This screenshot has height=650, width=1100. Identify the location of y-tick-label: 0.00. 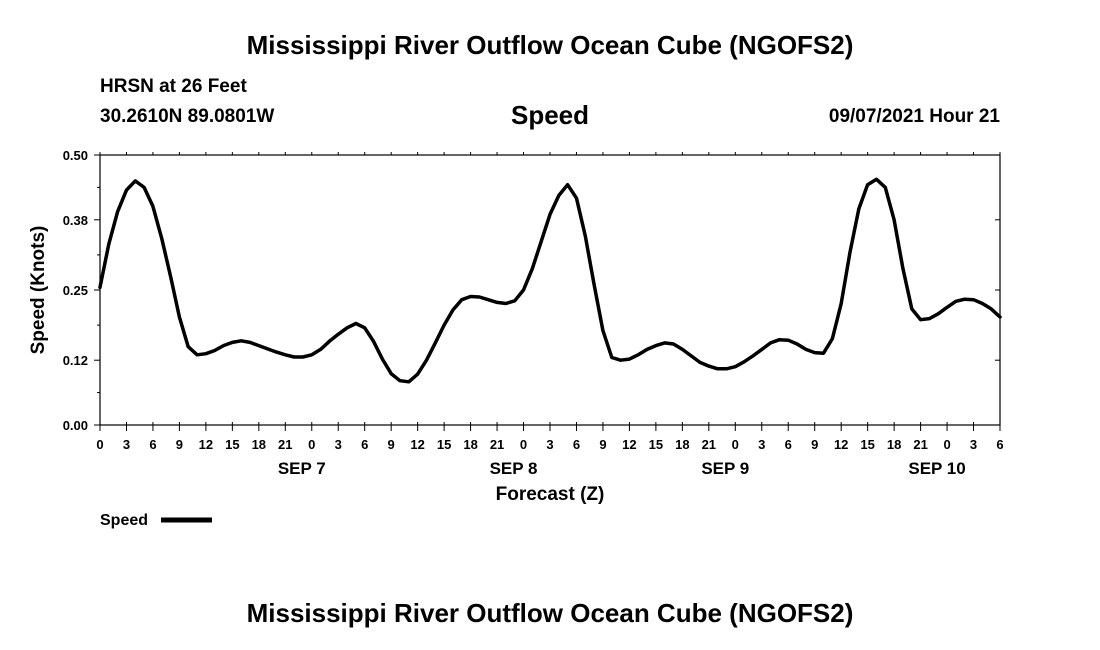
(75, 425).